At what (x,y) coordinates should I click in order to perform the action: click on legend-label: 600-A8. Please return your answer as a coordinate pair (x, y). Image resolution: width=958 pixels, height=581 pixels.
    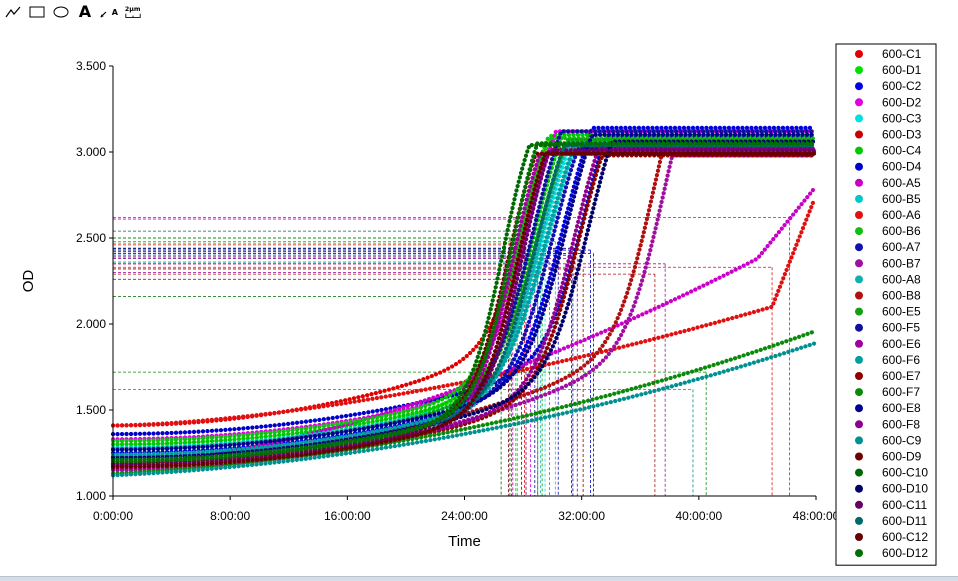
    Looking at the image, I should click on (901, 279).